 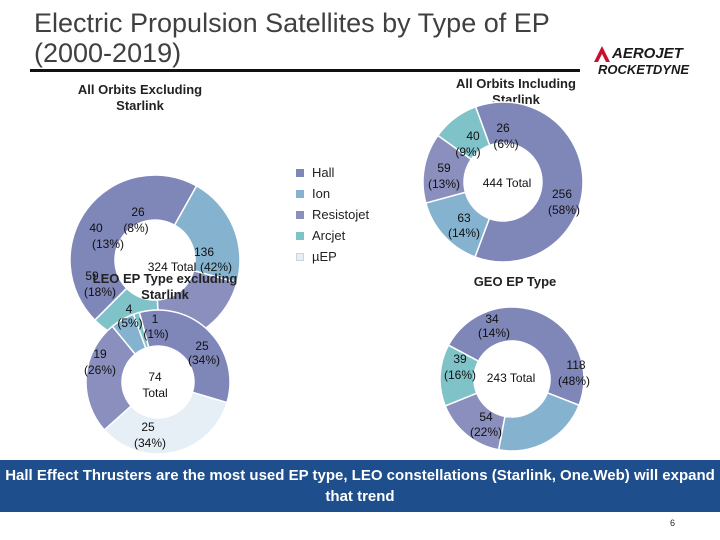 What do you see at coordinates (300, 172) in the screenshot?
I see `legend-swatch-hall` at bounding box center [300, 172].